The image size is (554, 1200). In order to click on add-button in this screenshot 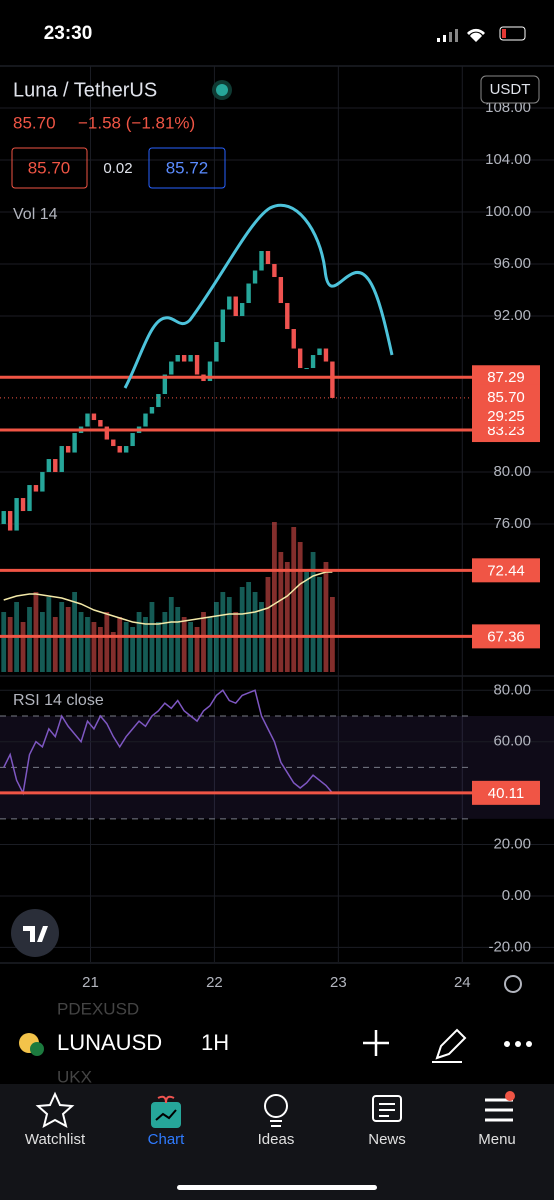, I will do `click(376, 1043)`.